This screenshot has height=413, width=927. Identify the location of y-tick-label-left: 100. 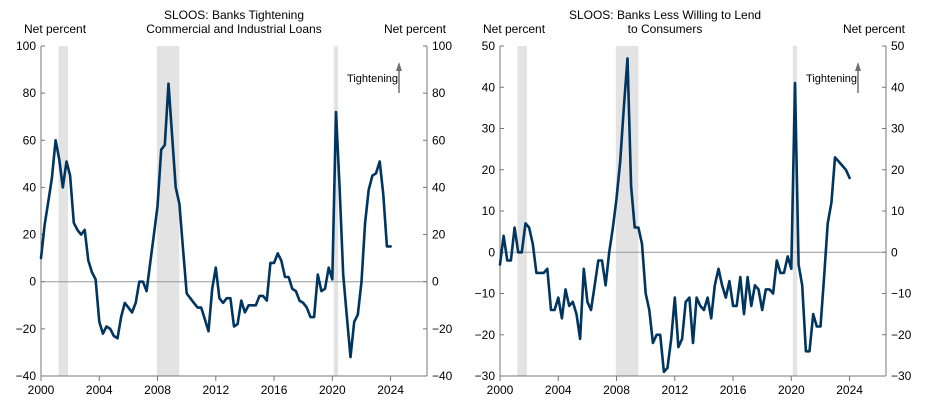
(26, 46).